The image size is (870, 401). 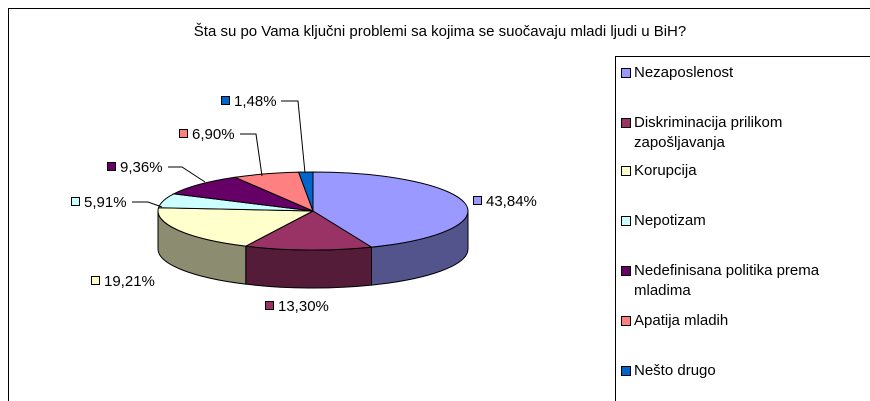 I want to click on legend-entry: Korupcija, so click(x=743, y=171).